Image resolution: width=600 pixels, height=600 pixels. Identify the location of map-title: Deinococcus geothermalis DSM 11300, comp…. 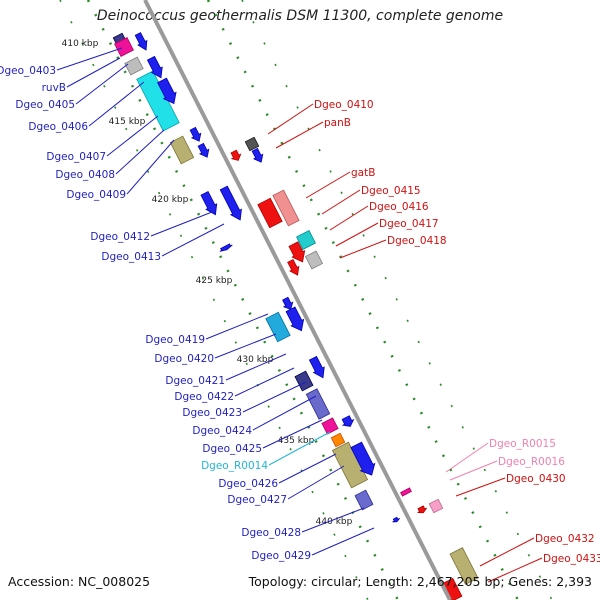
(300, 16).